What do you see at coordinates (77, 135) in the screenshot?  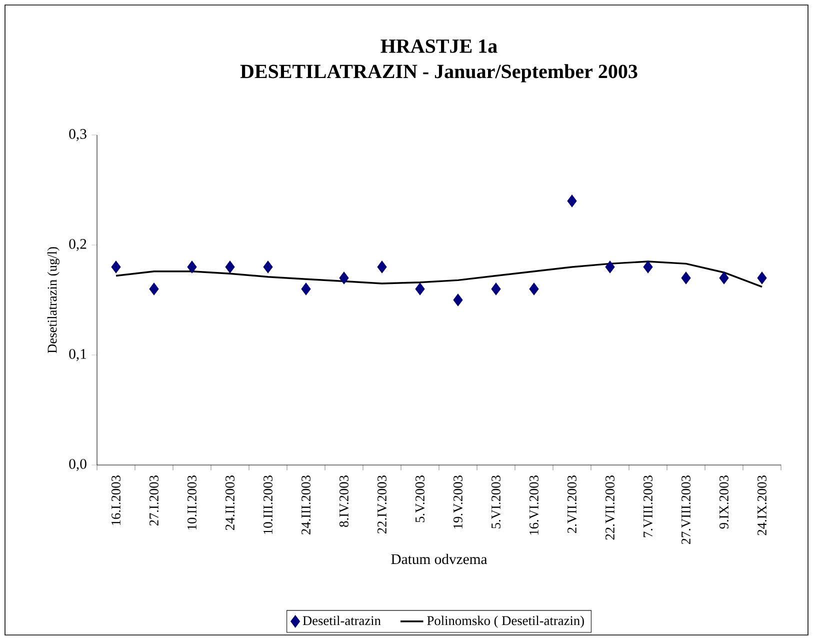 I see `y-tick-label: 0,3` at bounding box center [77, 135].